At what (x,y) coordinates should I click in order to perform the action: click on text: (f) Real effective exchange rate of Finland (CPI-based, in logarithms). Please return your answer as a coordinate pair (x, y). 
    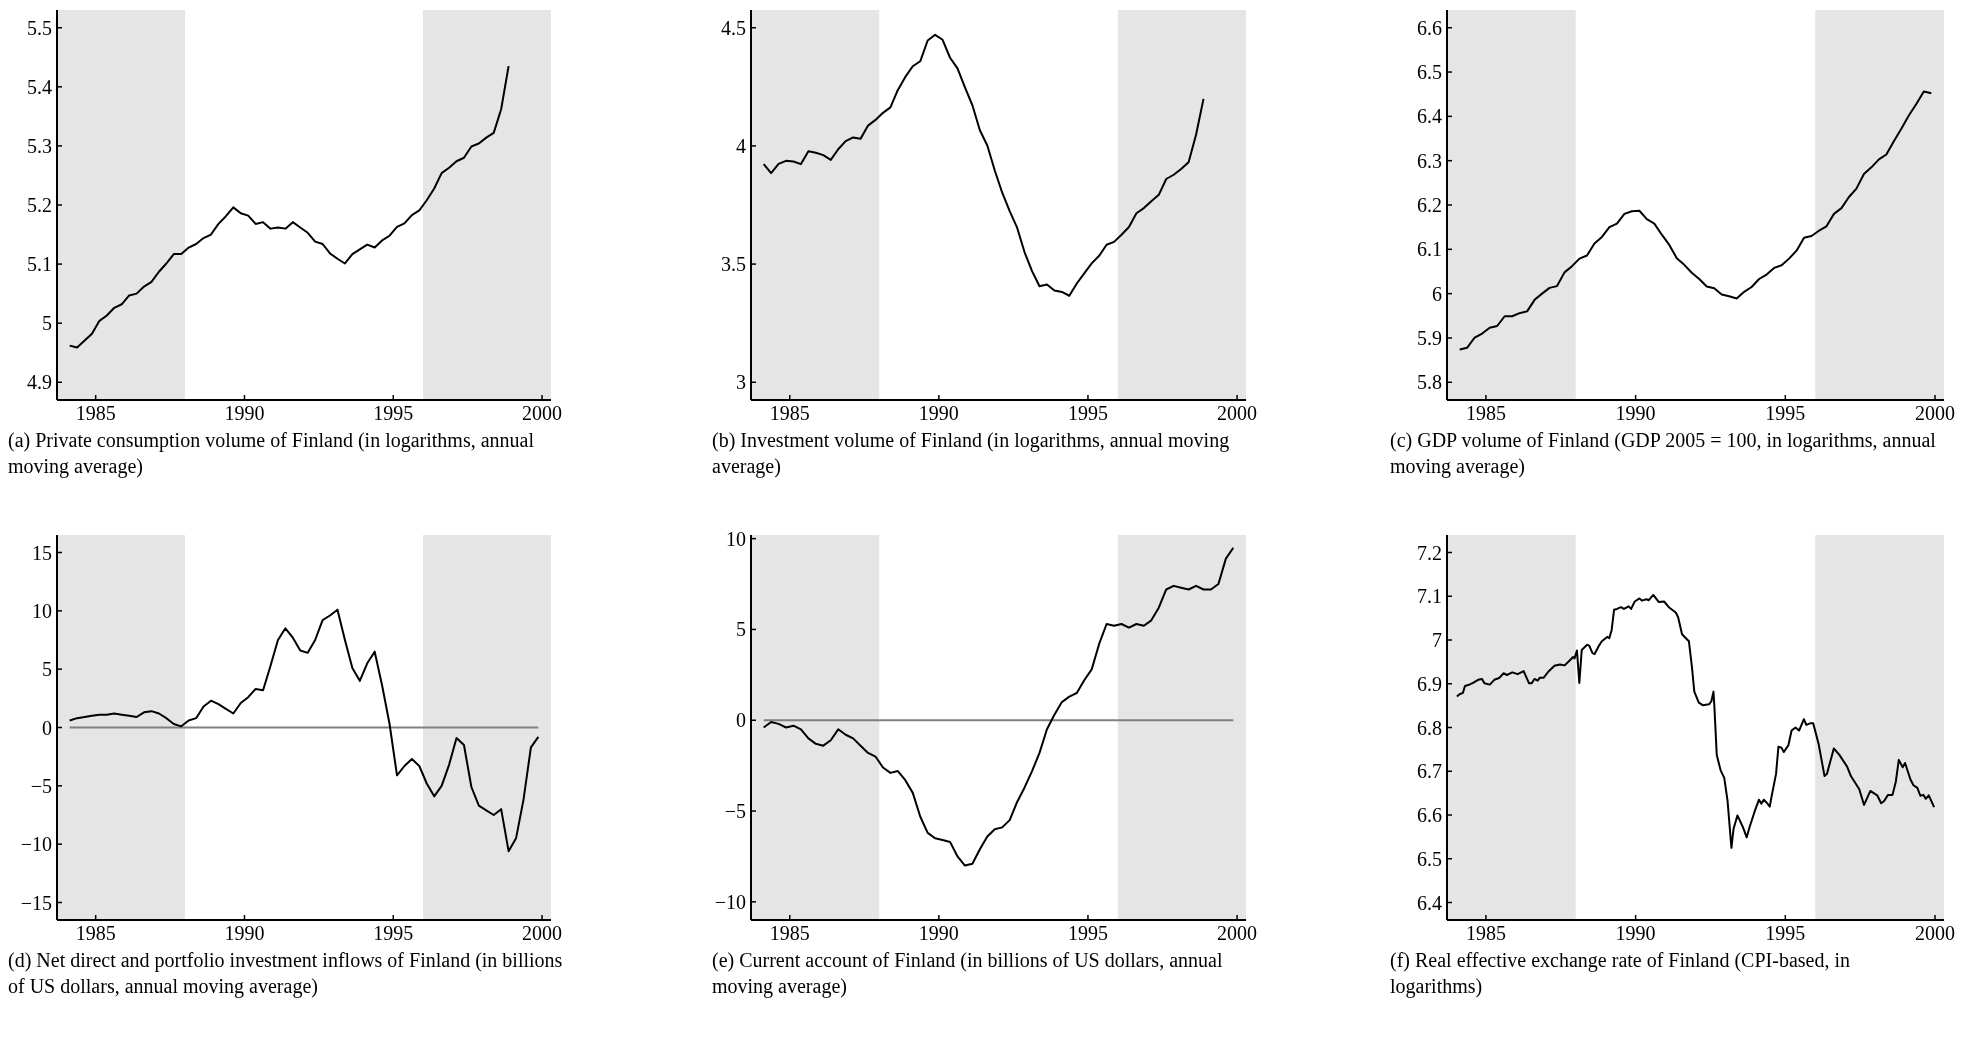
    Looking at the image, I should click on (1620, 973).